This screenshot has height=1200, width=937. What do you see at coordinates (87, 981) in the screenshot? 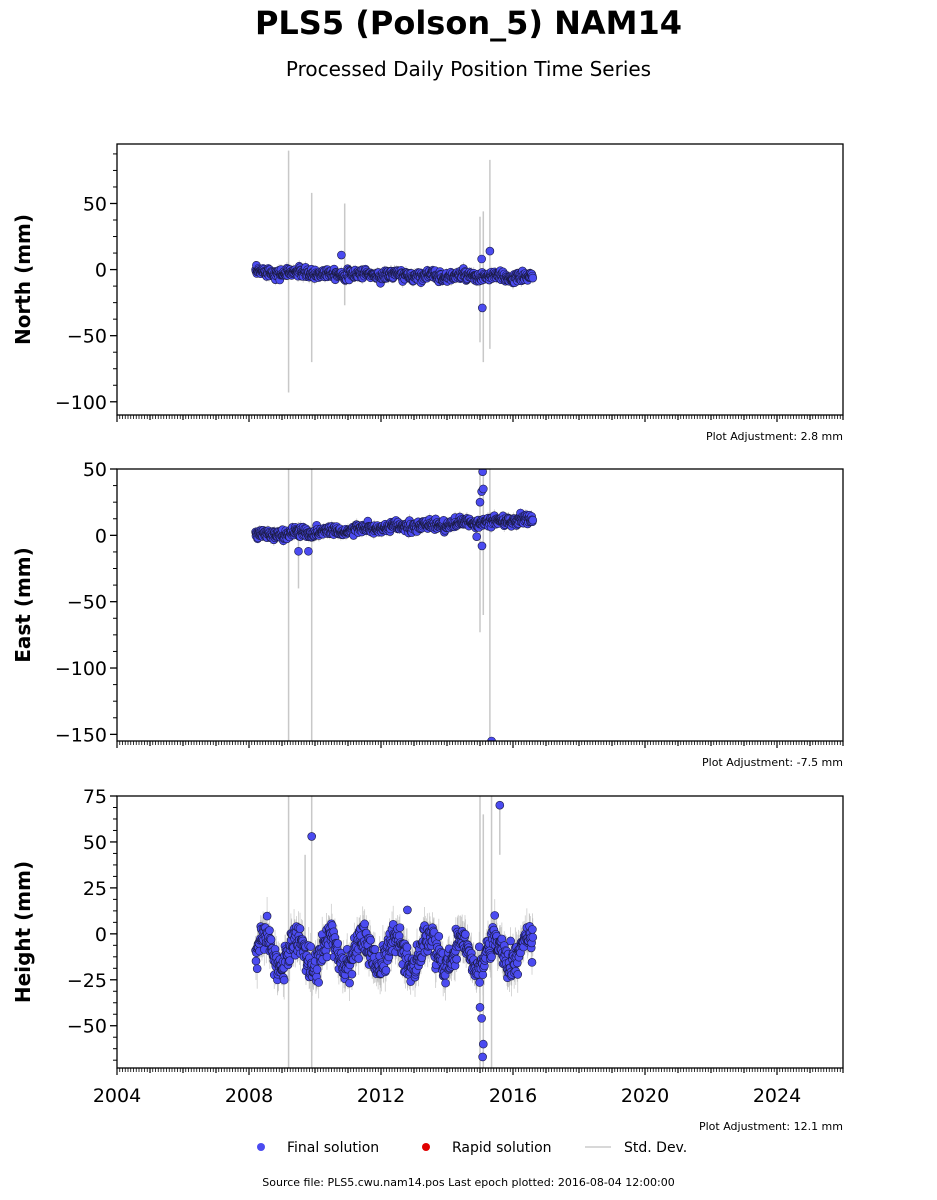
I see `y-tick-label: −25` at bounding box center [87, 981].